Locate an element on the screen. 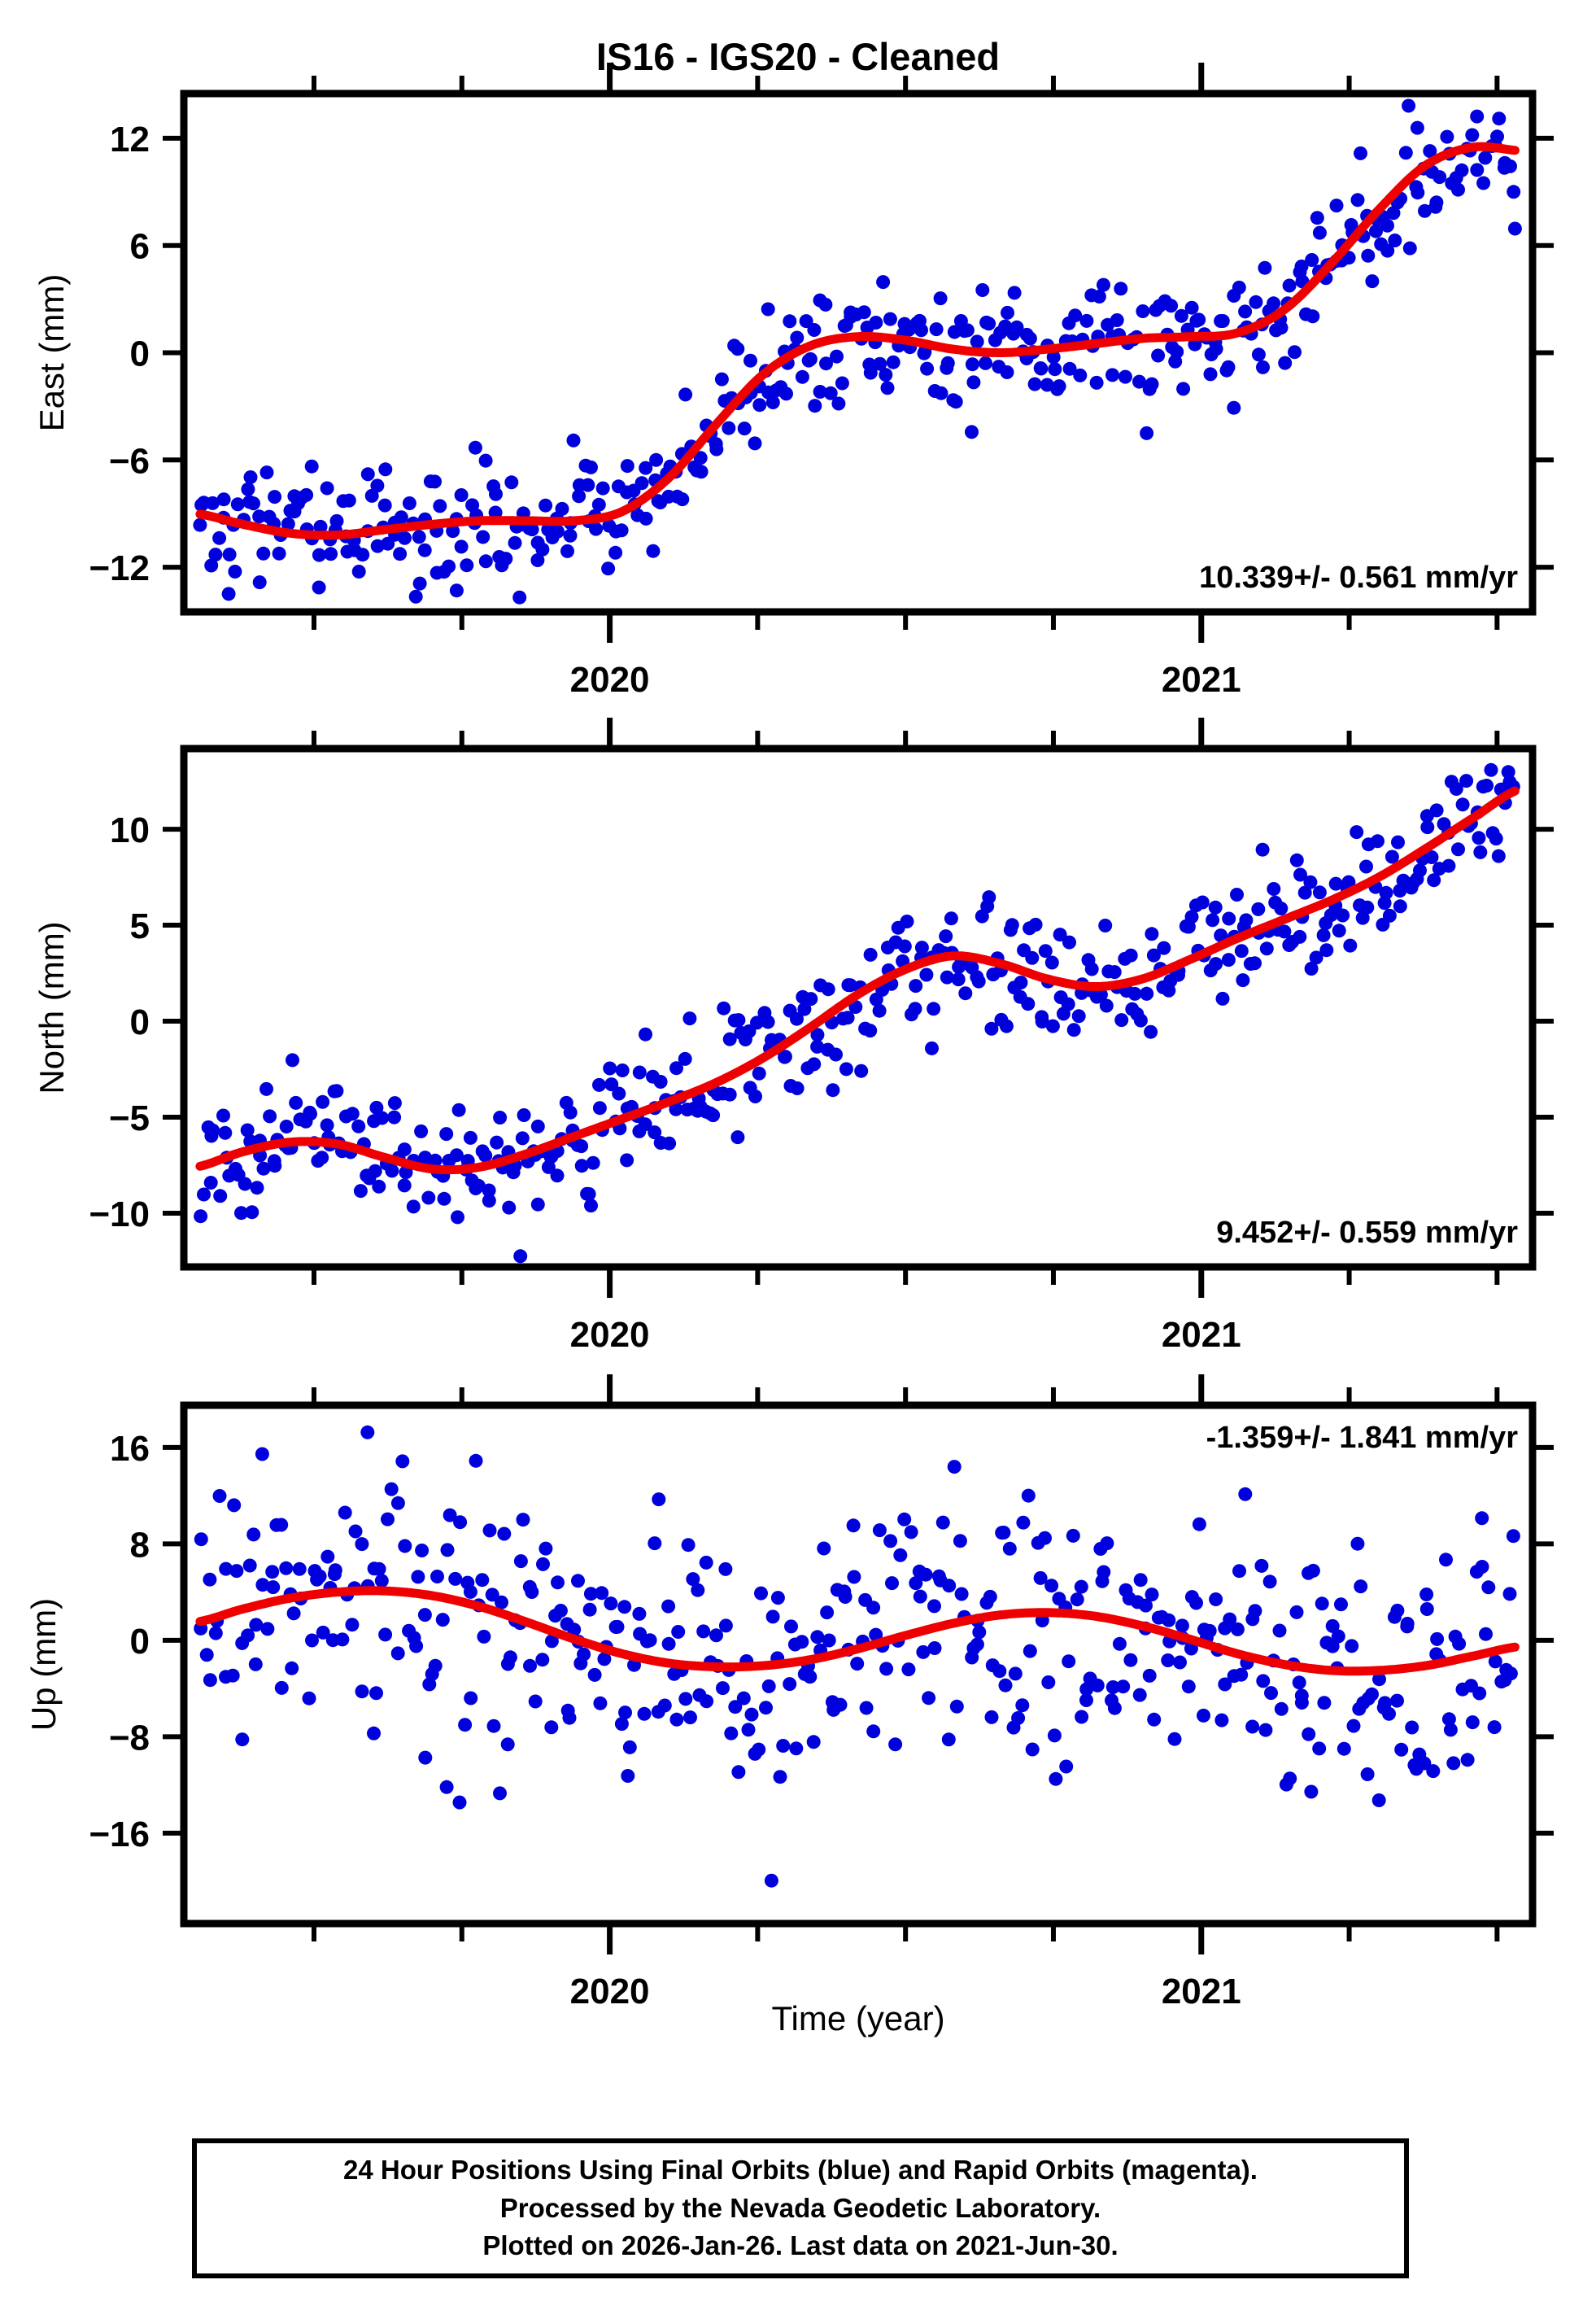  y-tick-label: −16 is located at coordinates (119, 1834).